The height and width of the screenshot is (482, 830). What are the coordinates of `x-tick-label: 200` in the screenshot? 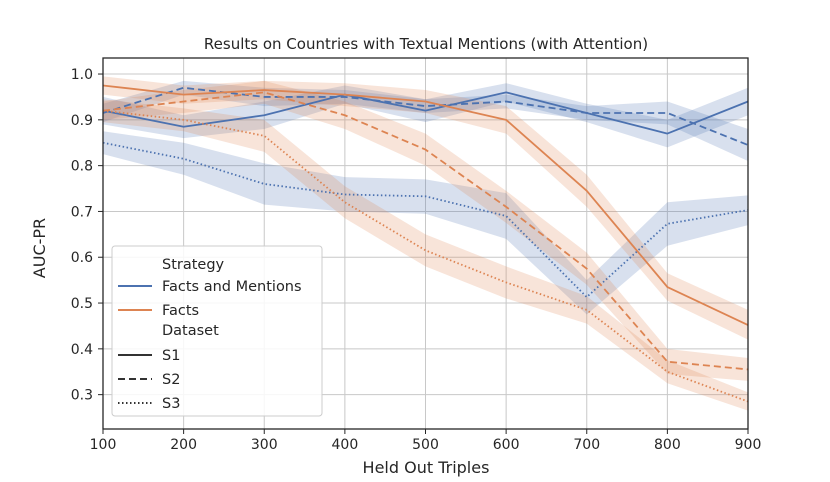 It's located at (183, 445).